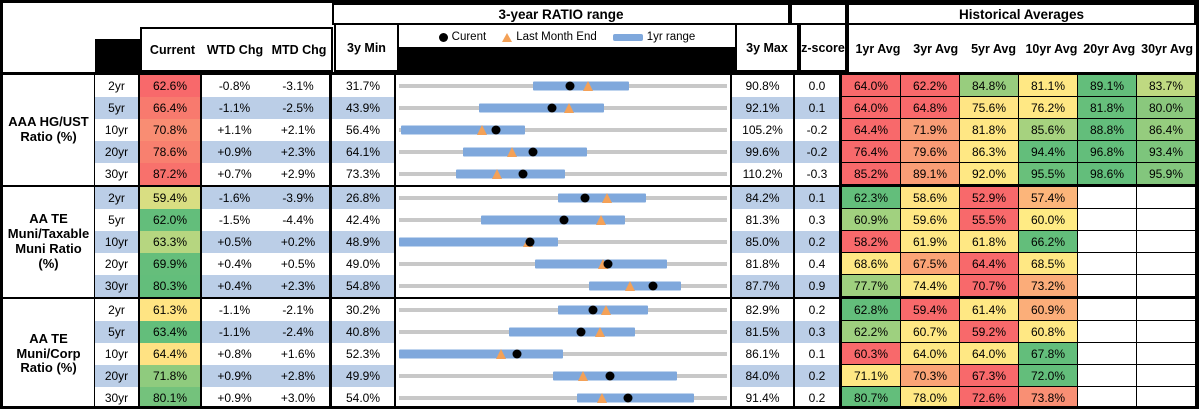 The width and height of the screenshot is (1199, 409). Describe the element at coordinates (818, 264) in the screenshot. I see `z-score-value: 0.4` at that location.